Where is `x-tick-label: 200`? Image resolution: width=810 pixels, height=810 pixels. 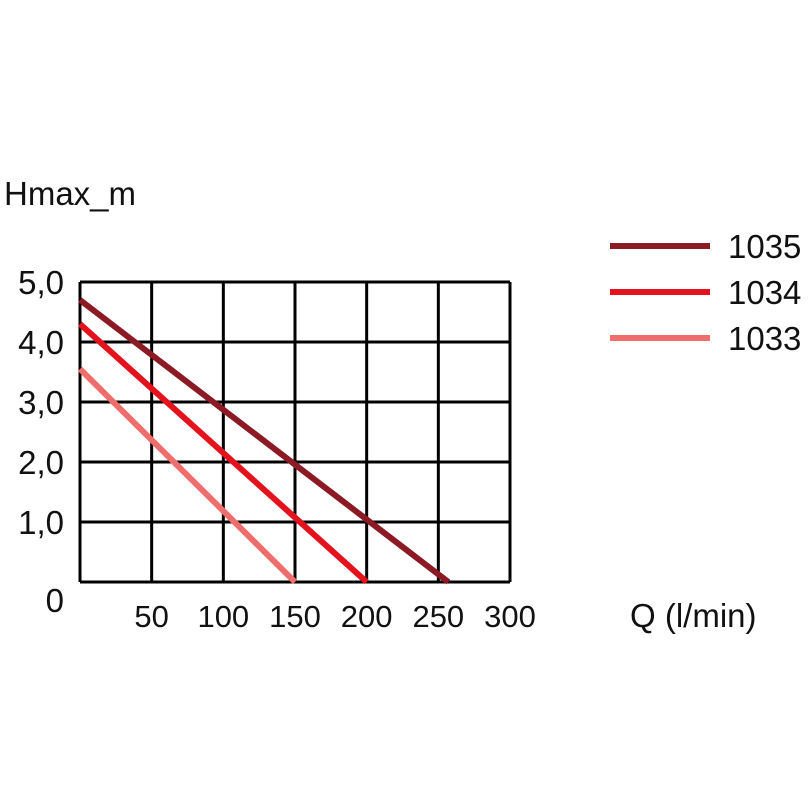 x-tick-label: 200 is located at coordinates (367, 616).